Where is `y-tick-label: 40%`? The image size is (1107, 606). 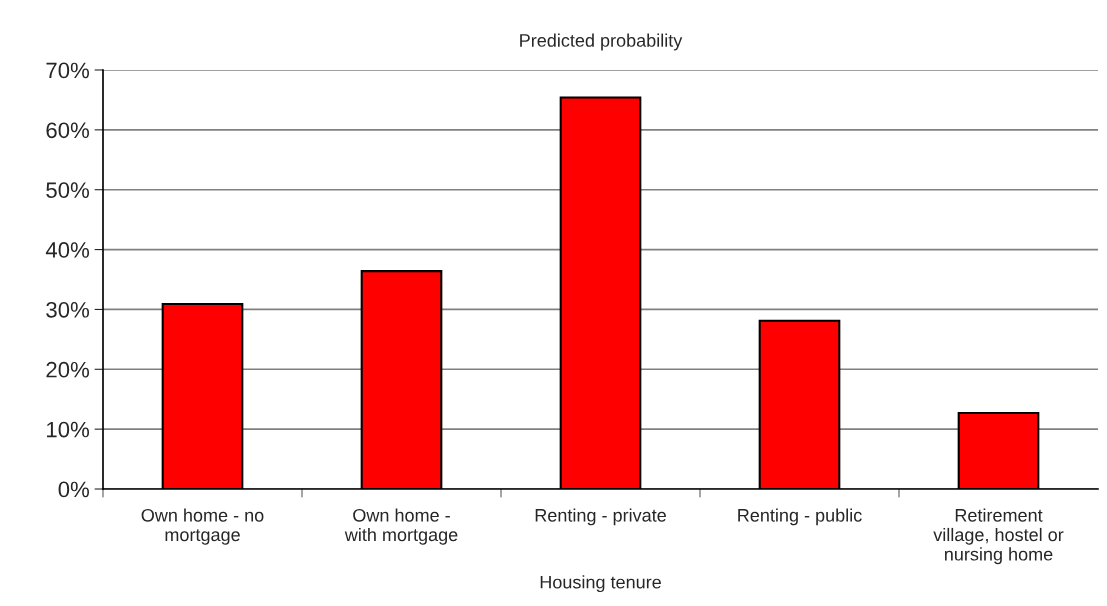
y-tick-label: 40% is located at coordinates (67, 250).